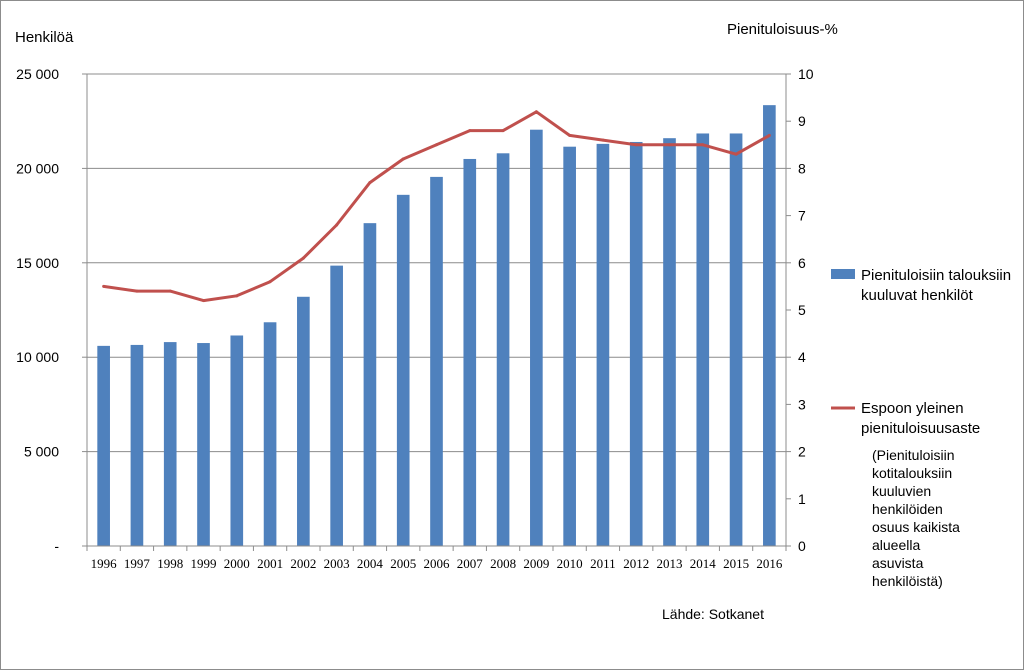  I want to click on x-tick-label: 2010, so click(570, 563).